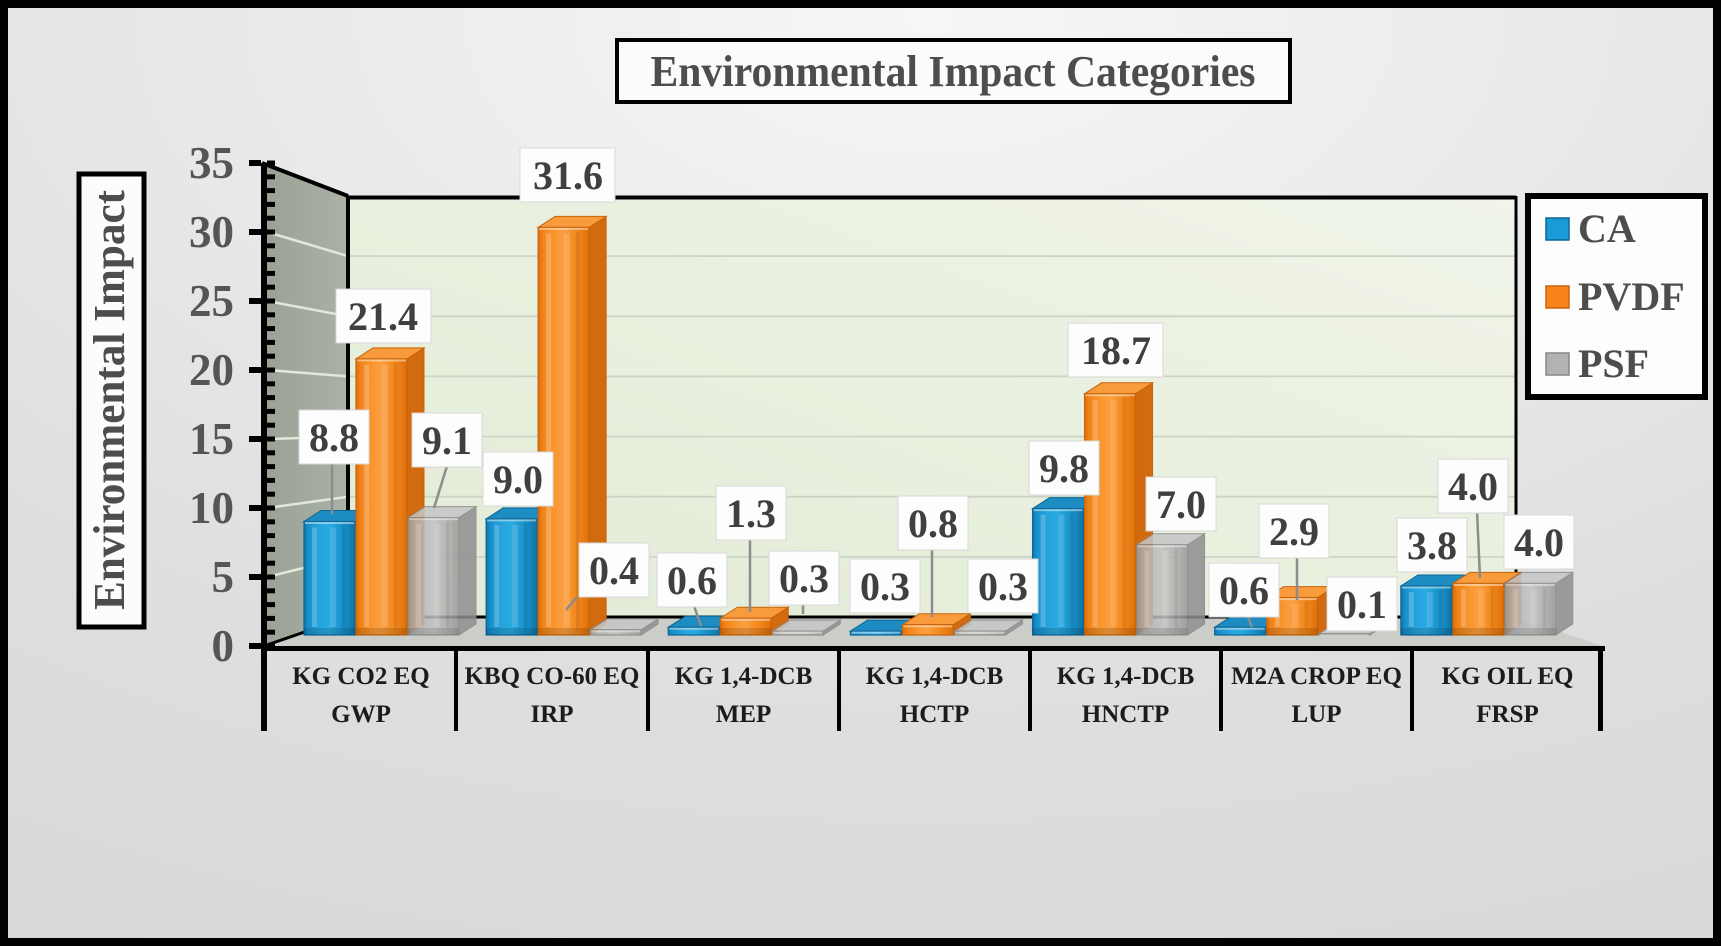 This screenshot has height=946, width=1721. I want to click on svg-text: 3.8, so click(1432, 545).